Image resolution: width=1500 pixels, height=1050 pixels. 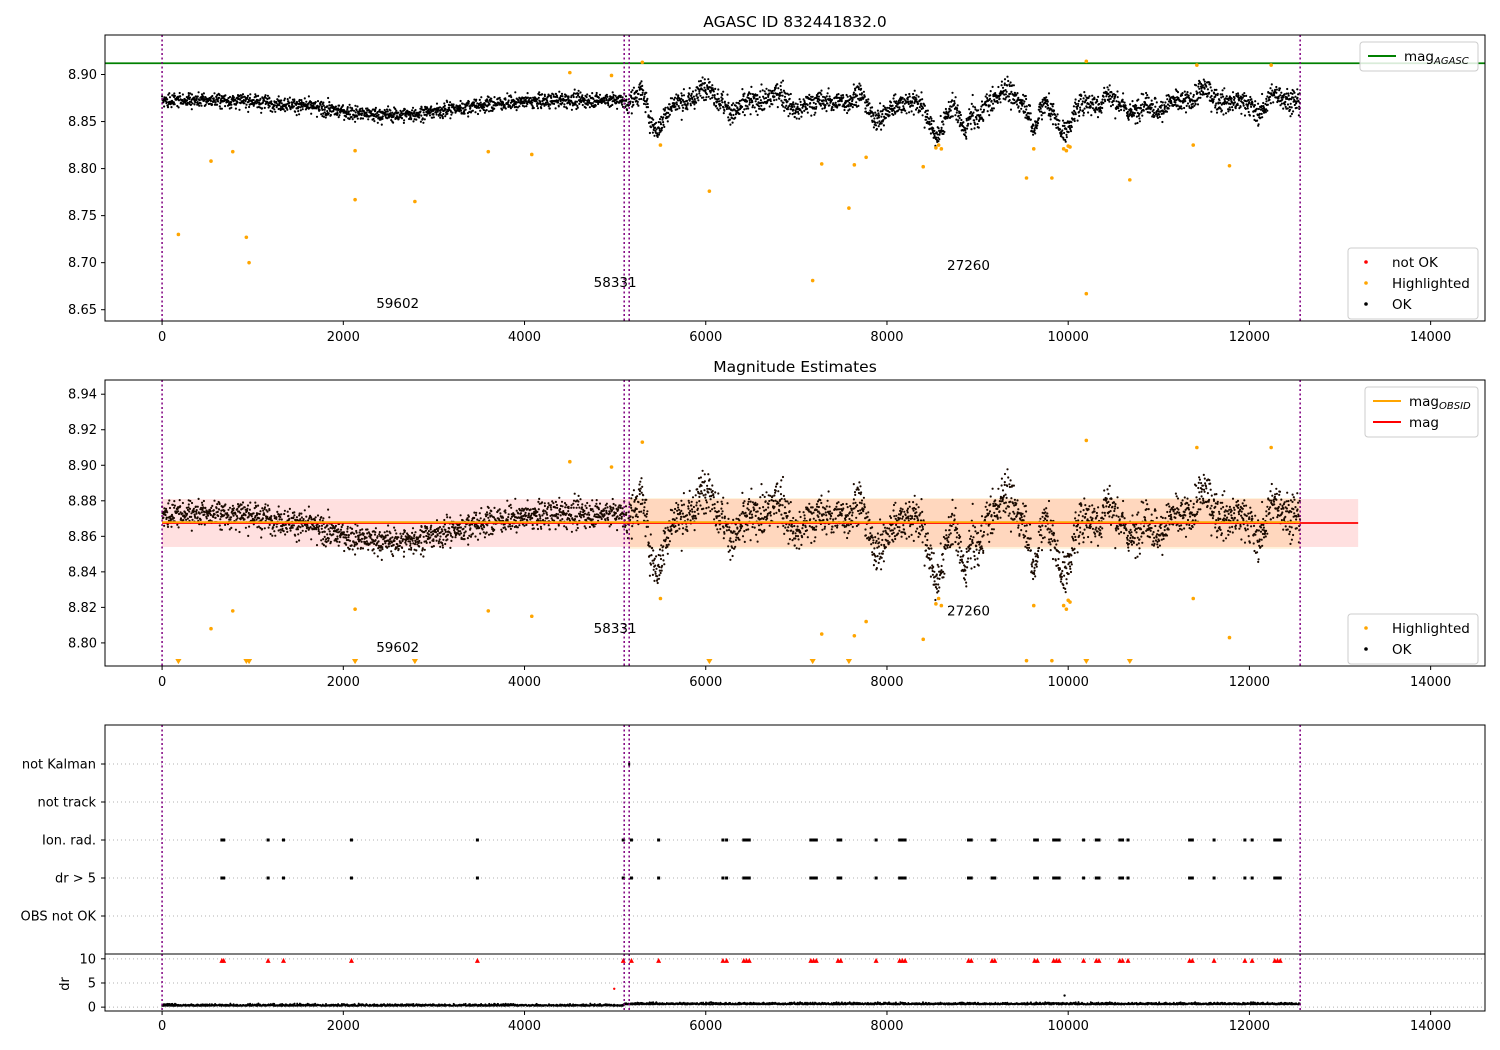 What do you see at coordinates (92, 1008) in the screenshot?
I see `dr-y-tick-label: 0` at bounding box center [92, 1008].